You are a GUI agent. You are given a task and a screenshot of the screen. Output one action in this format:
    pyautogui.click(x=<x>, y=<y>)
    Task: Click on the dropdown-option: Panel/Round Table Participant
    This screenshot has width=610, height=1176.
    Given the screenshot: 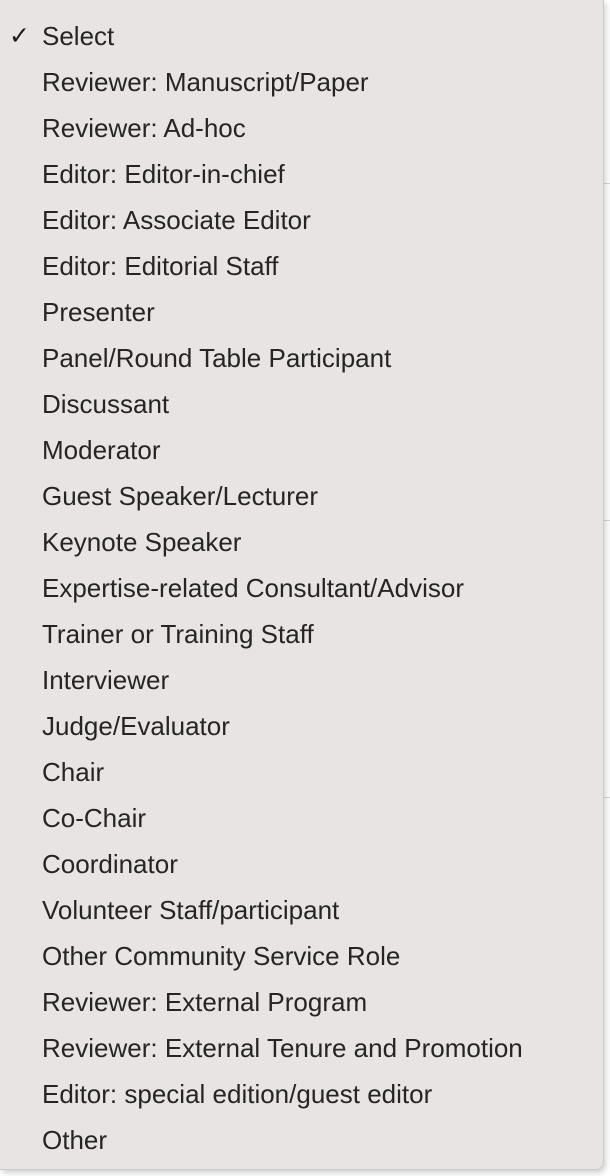 What is the action you would take?
    pyautogui.click(x=301, y=358)
    